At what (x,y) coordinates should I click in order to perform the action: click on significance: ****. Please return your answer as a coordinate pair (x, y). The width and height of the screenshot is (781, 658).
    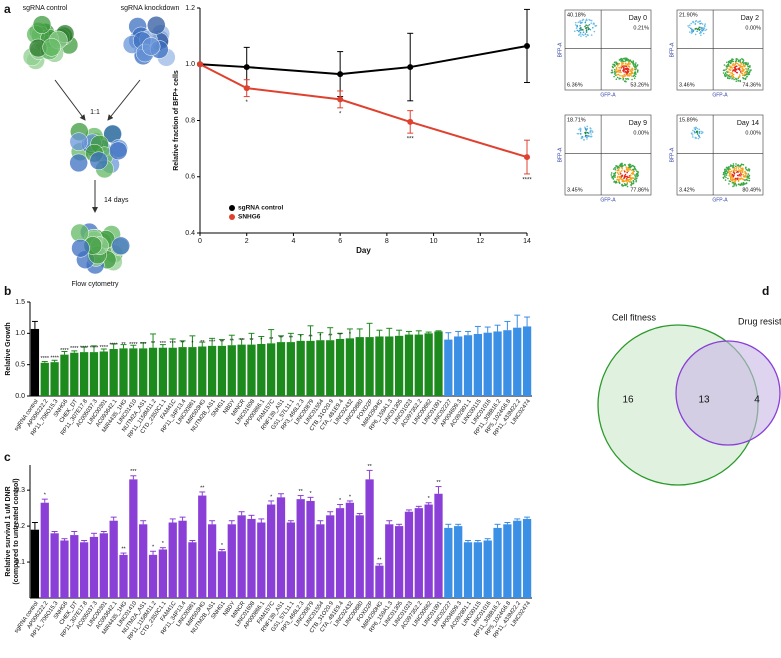
    Looking at the image, I should click on (74, 349).